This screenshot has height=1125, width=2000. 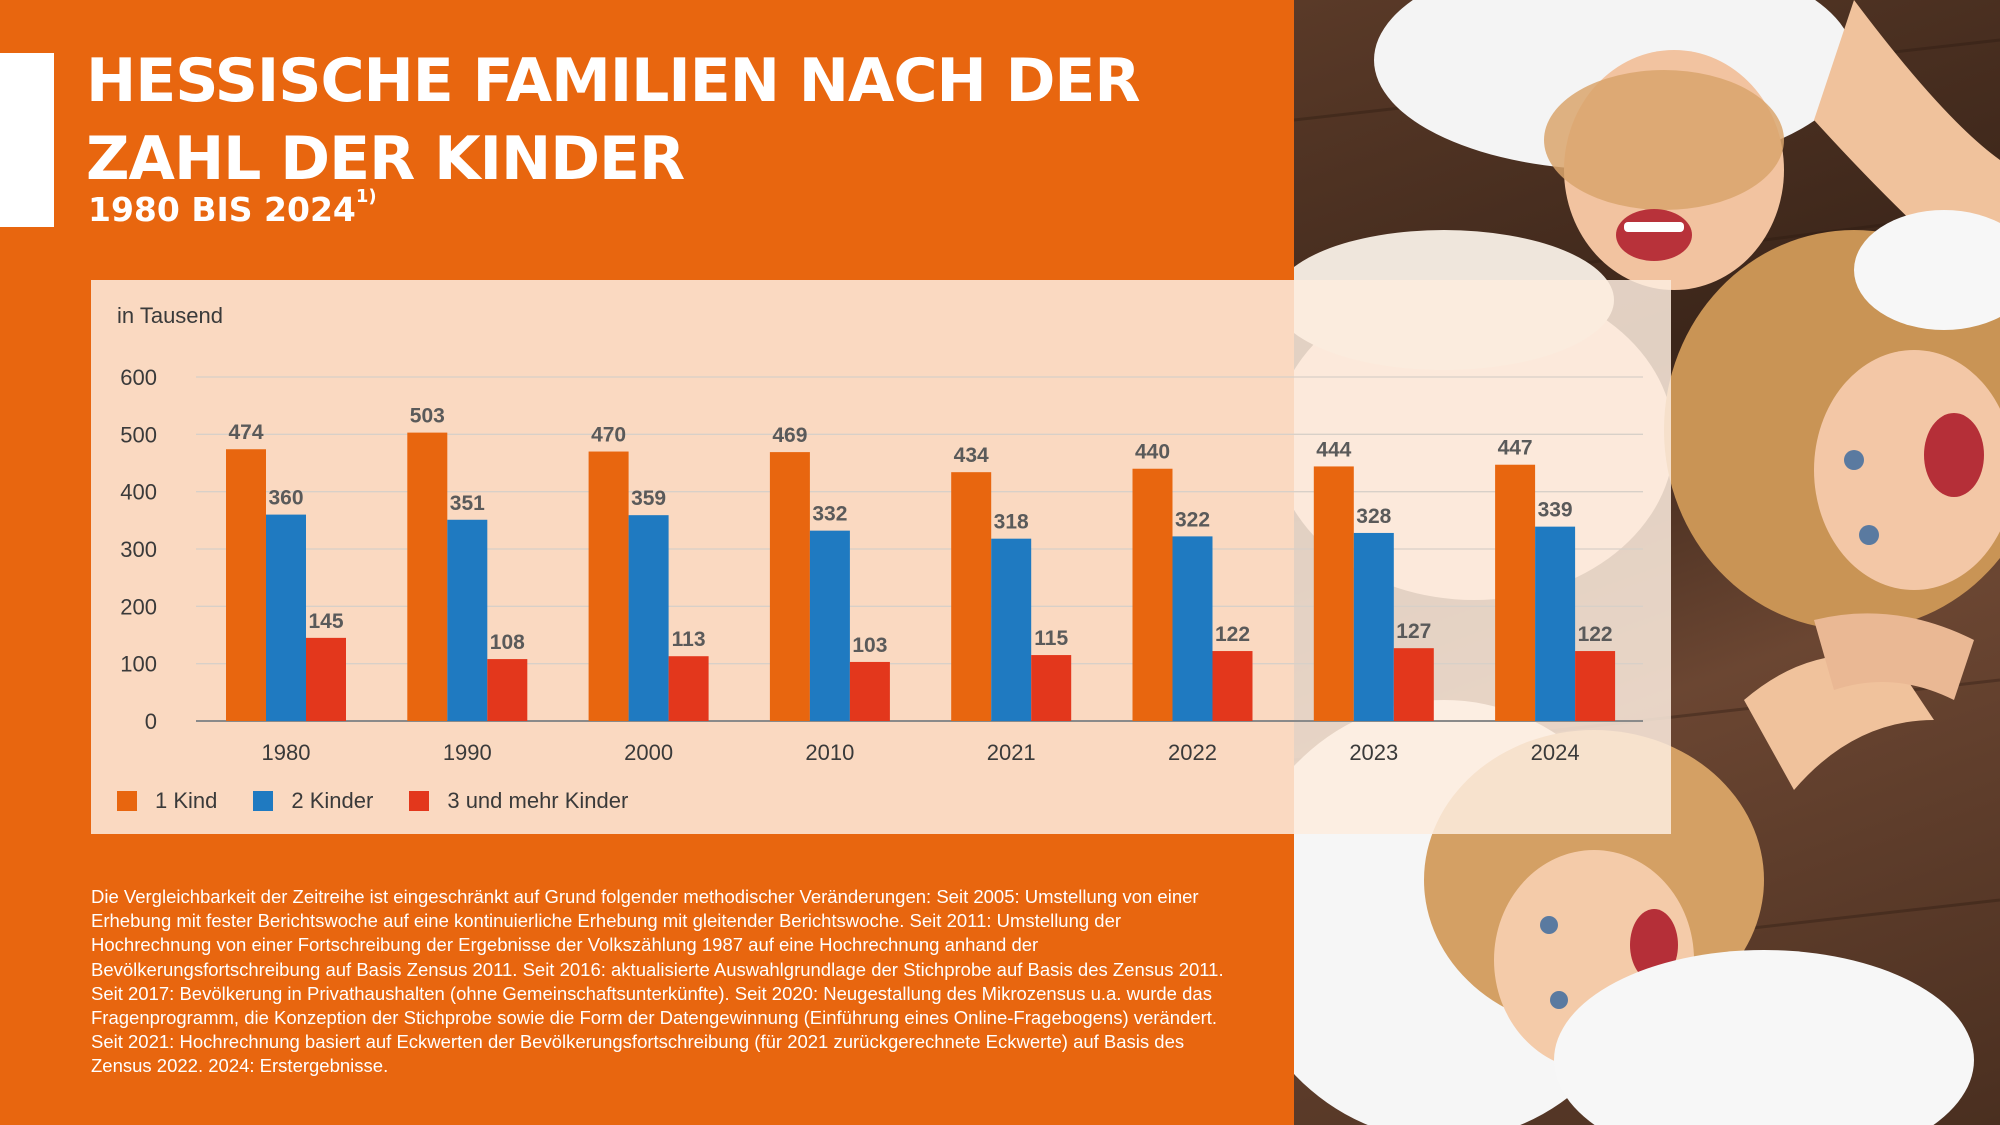 What do you see at coordinates (285, 498) in the screenshot?
I see `data-label: 360` at bounding box center [285, 498].